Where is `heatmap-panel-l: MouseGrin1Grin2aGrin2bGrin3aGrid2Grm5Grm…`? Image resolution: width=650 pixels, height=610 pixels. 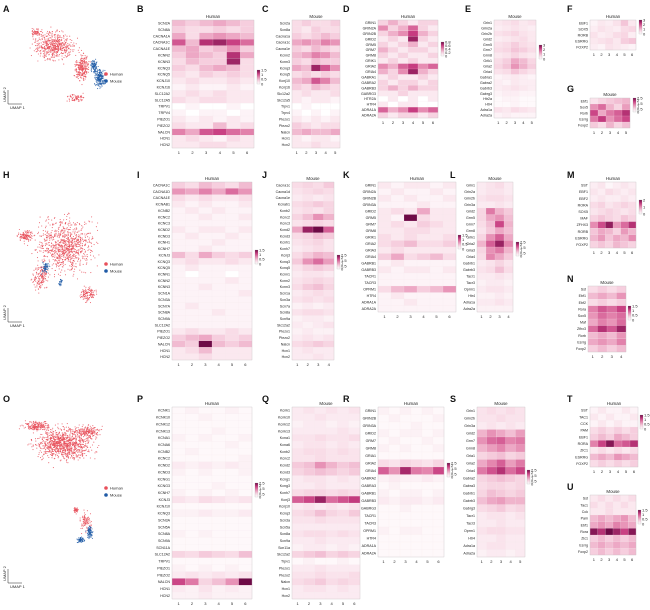 heatmap-panel-l: MouseGrin1Grin2aGrin2bGrin3aGrid2Grm5Grm… is located at coordinates (494, 247).